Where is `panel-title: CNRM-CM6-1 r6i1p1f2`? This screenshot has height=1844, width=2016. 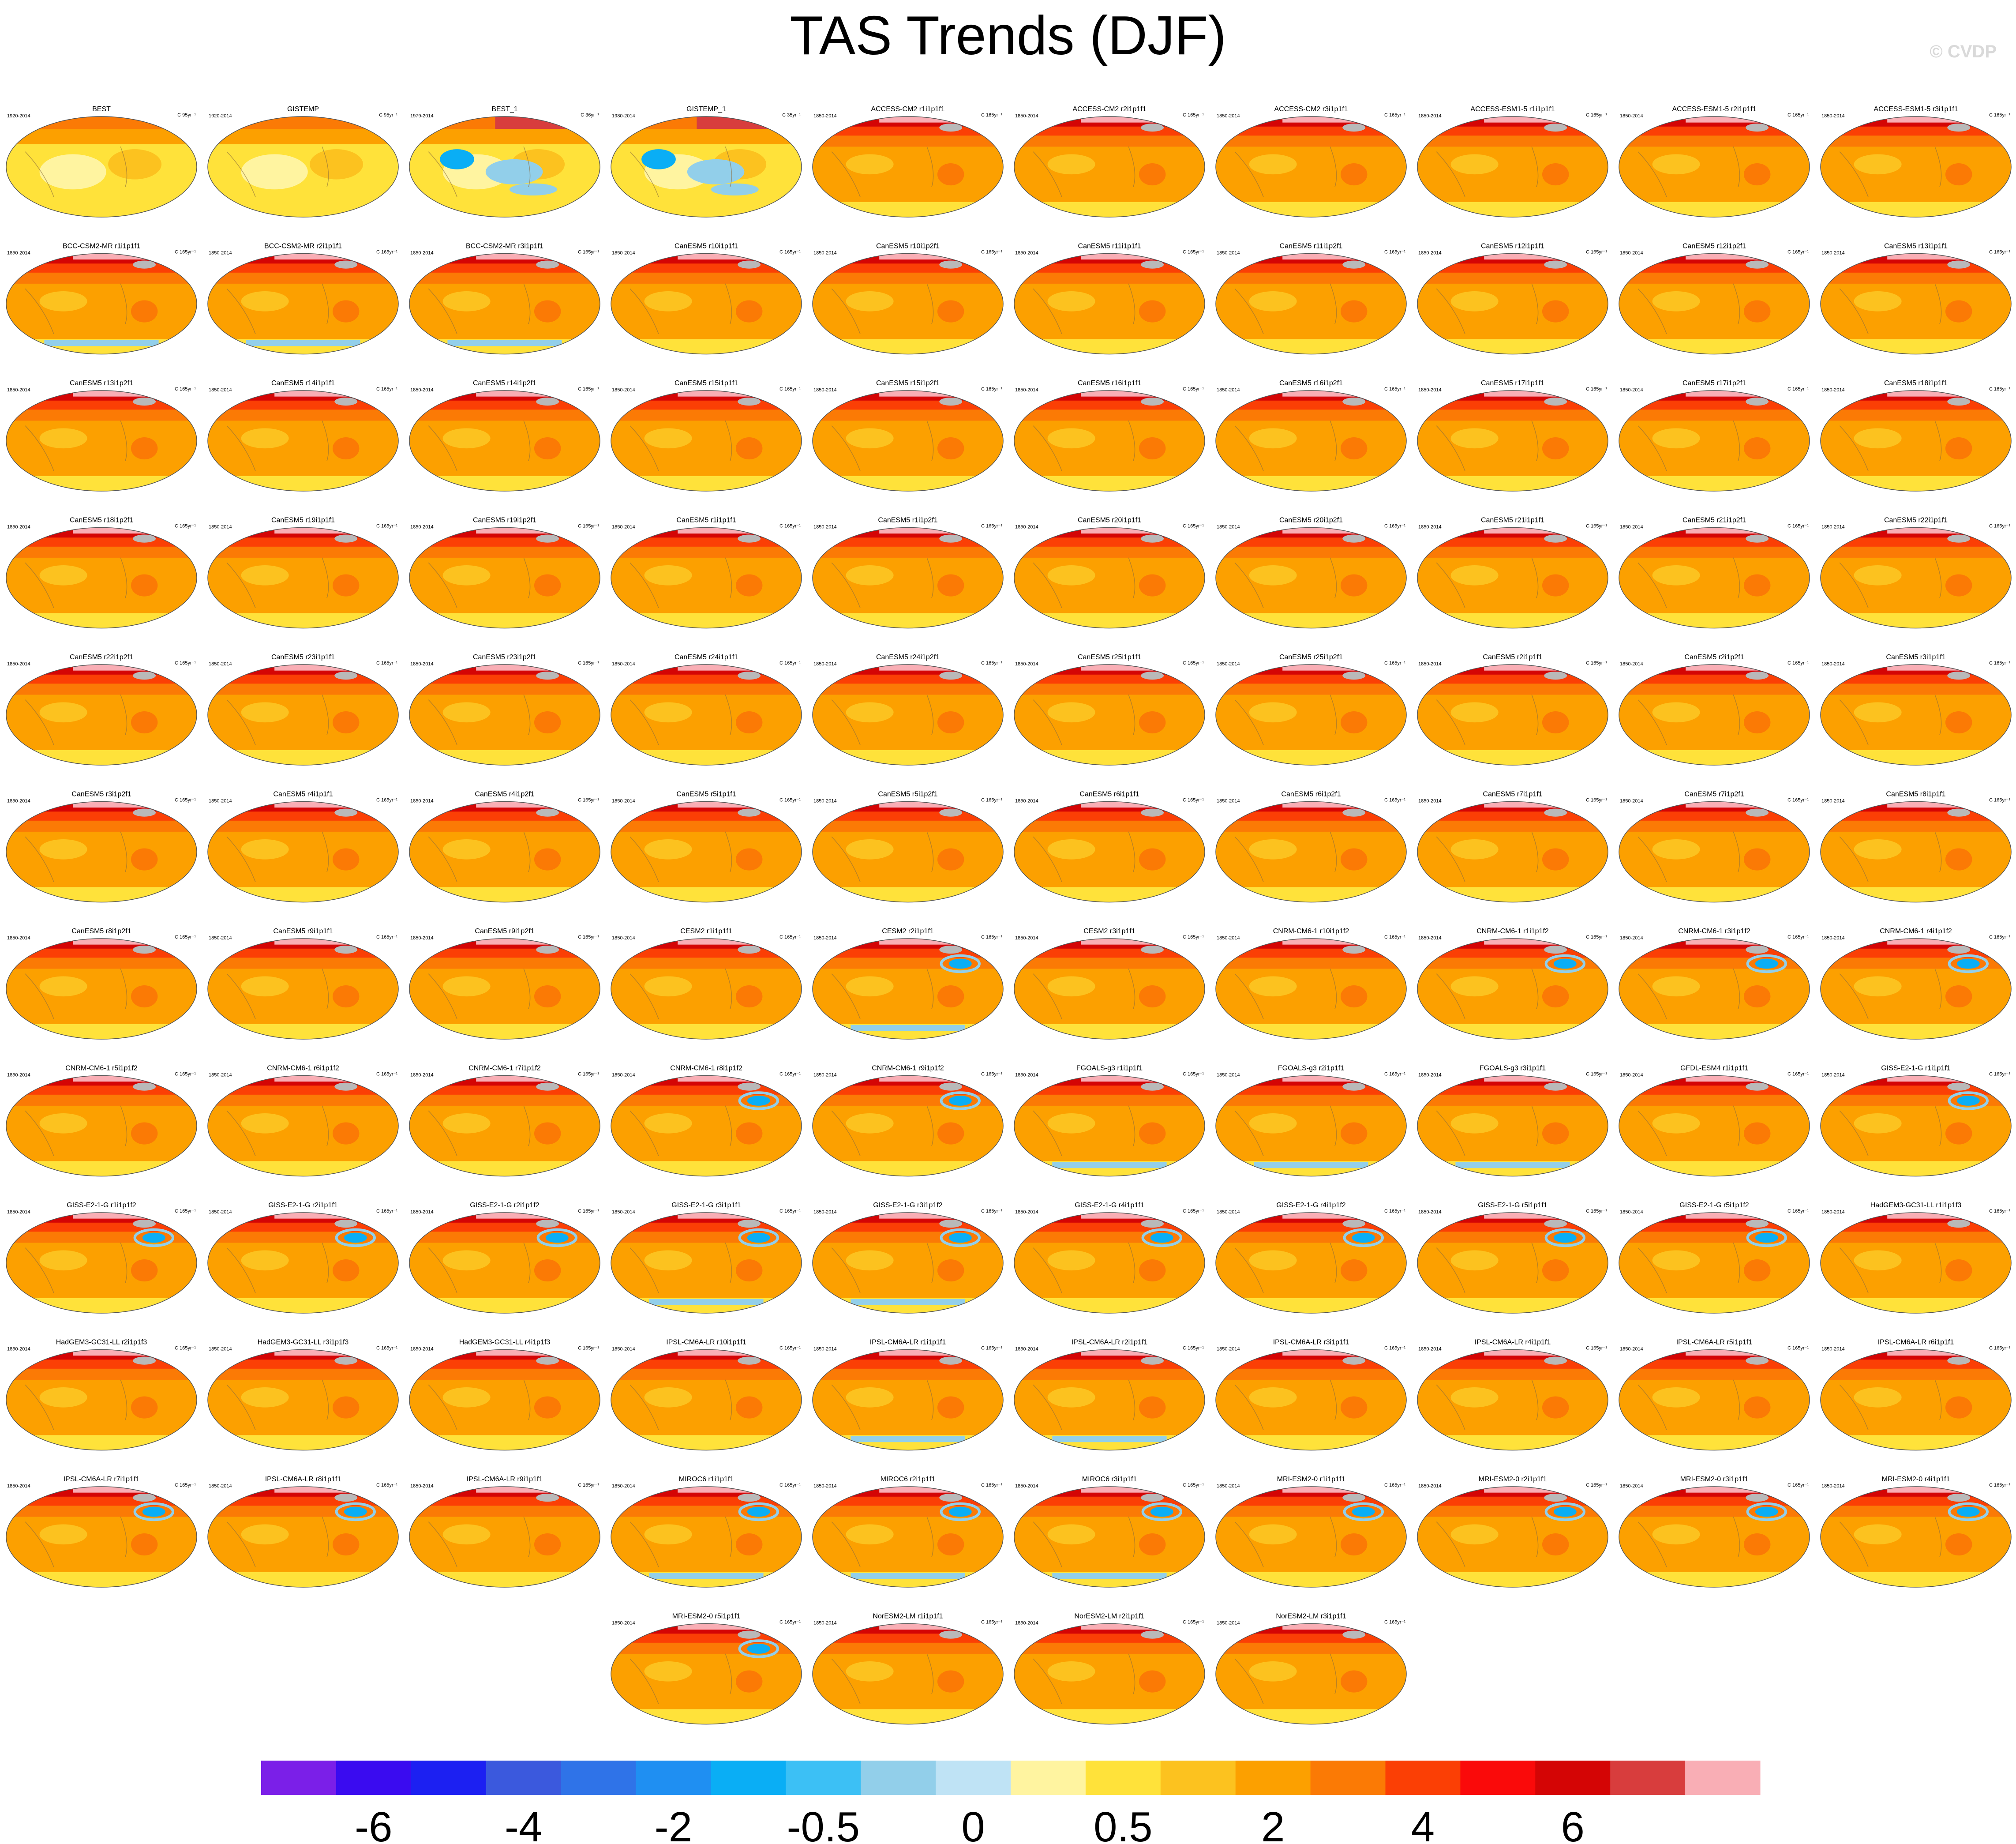 panel-title: CNRM-CM6-1 r6i1p1f2 is located at coordinates (303, 1068).